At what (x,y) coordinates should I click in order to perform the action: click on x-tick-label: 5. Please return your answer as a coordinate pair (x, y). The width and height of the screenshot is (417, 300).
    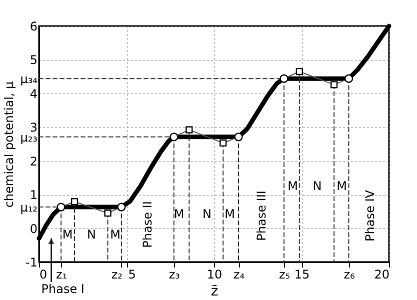
    Looking at the image, I should click on (132, 275).